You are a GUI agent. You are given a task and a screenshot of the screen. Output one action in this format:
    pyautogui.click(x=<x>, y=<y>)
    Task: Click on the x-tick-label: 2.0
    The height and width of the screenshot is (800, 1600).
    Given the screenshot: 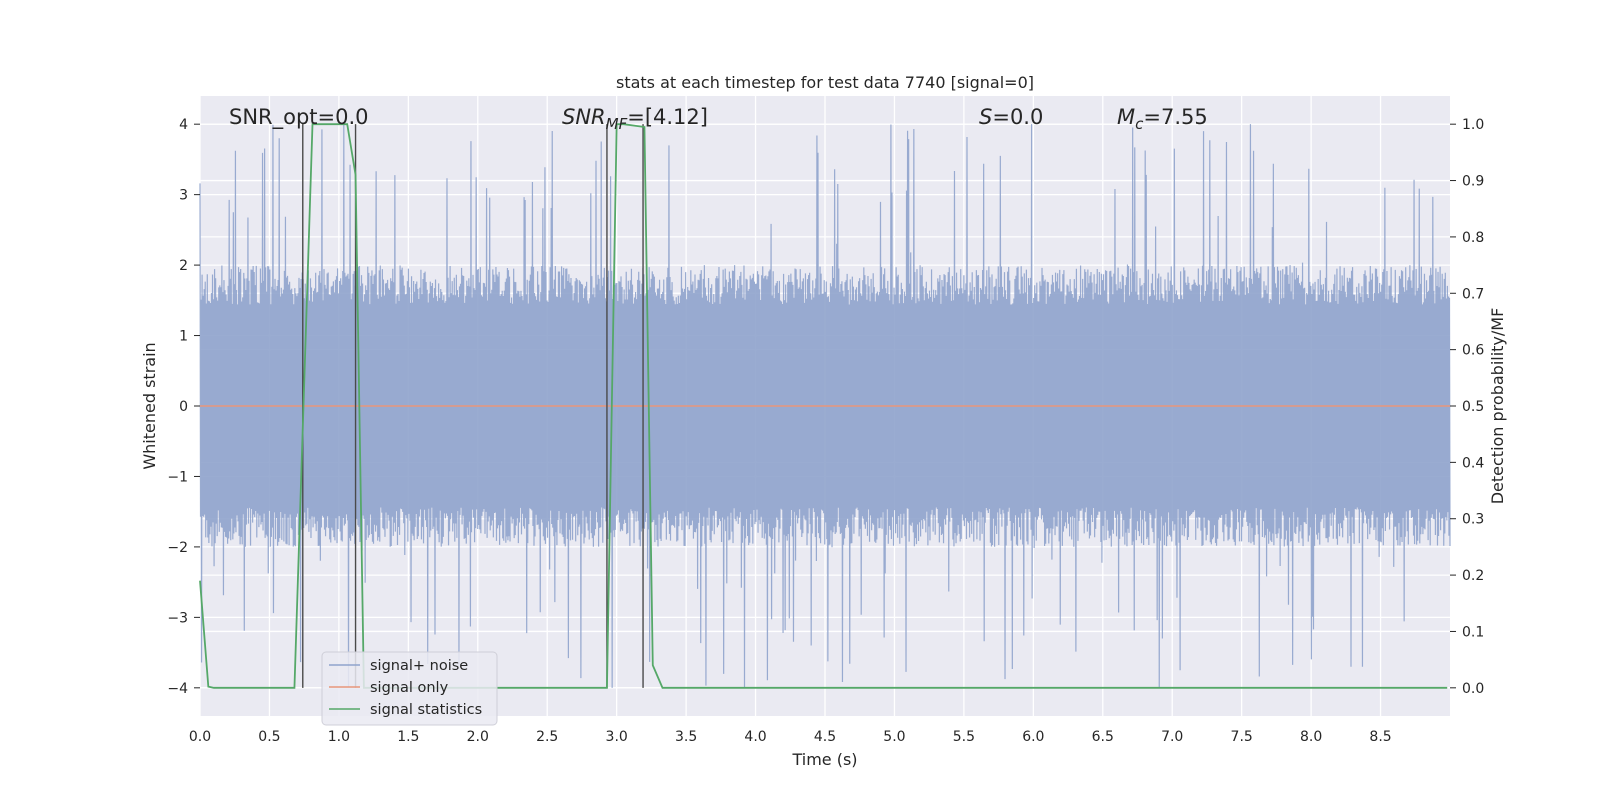 What is the action you would take?
    pyautogui.click(x=478, y=737)
    